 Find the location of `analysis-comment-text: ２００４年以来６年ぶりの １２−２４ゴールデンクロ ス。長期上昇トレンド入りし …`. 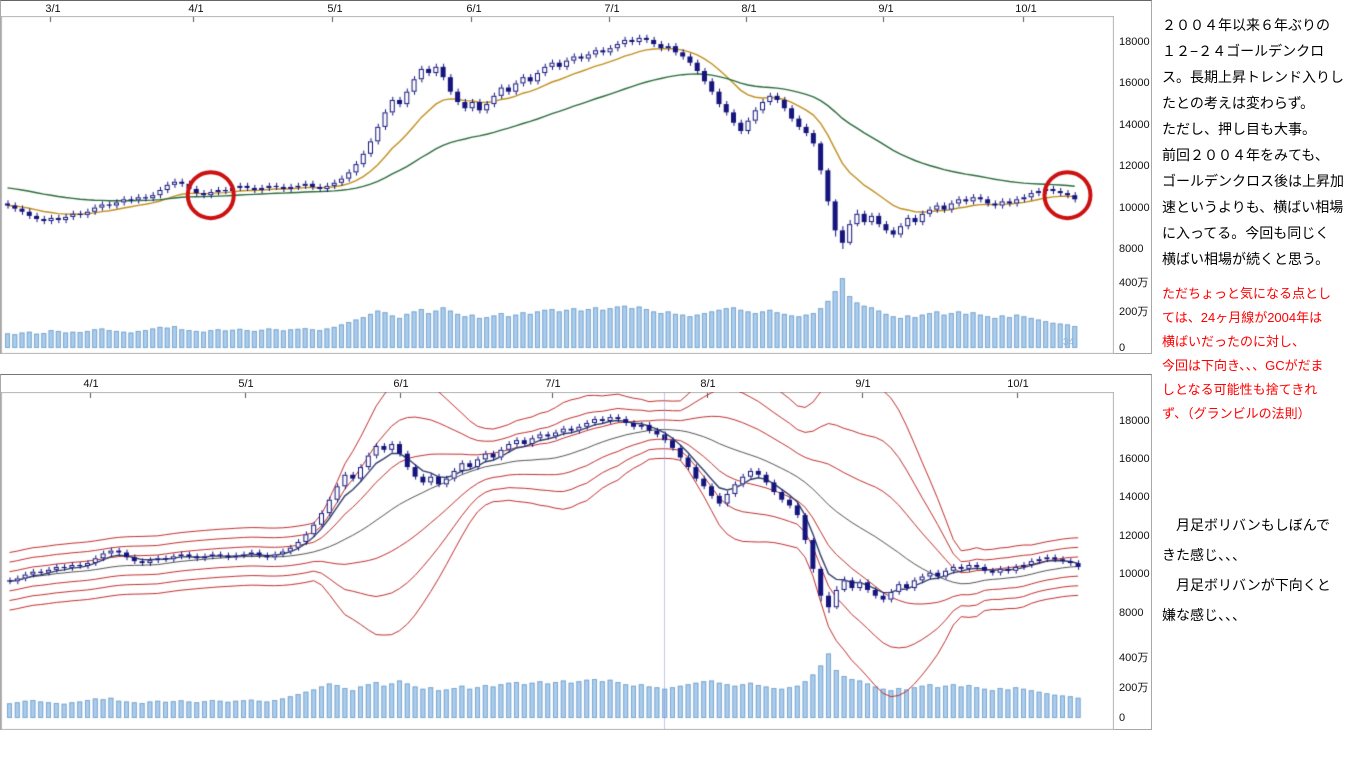

analysis-comment-text: ２００４年以来６年ぶりの １２−２４ゴールデンクロ ス。長期上昇トレンド入りし … is located at coordinates (1253, 142).